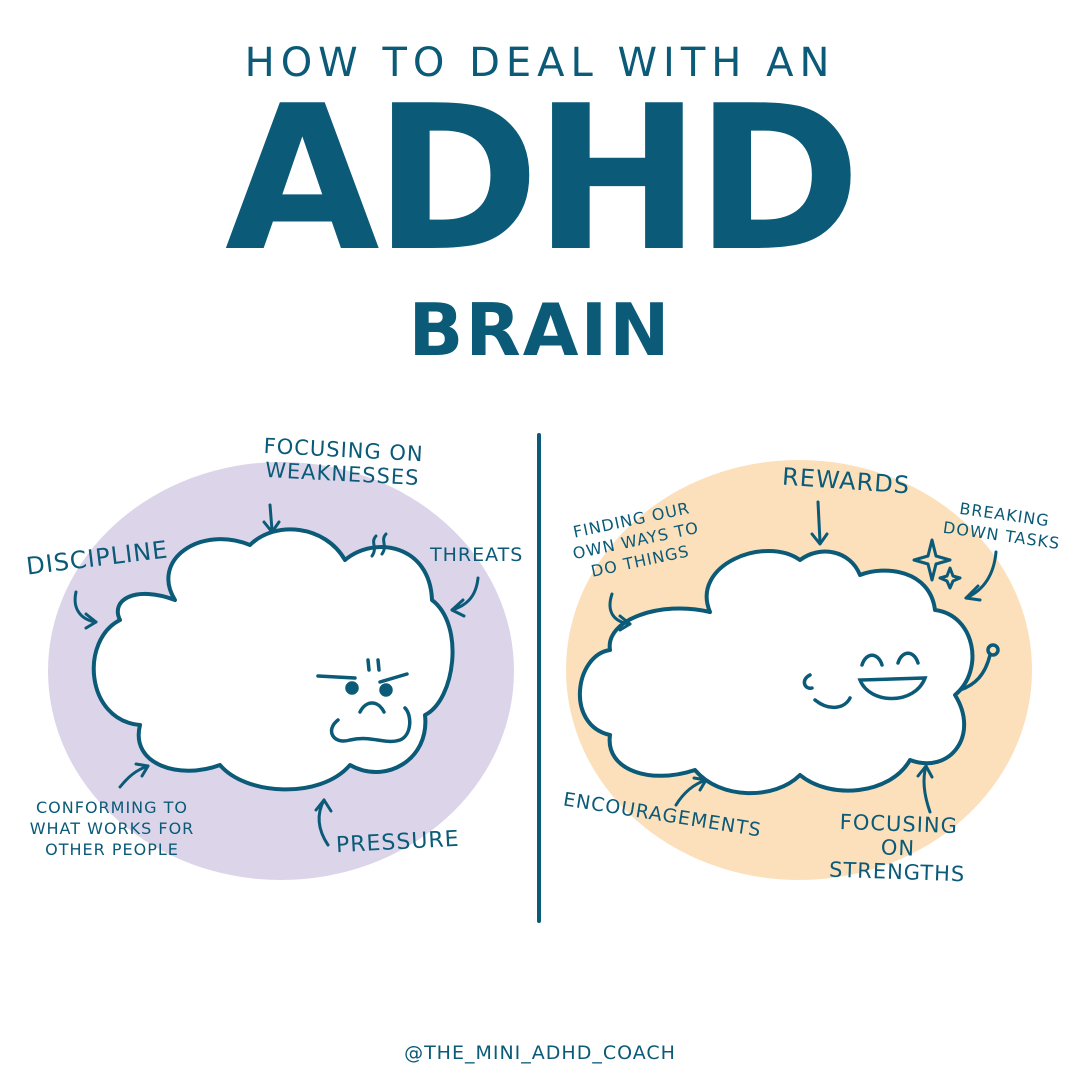  Describe the element at coordinates (477, 555) in the screenshot. I see `label-threats: THREATS` at that location.